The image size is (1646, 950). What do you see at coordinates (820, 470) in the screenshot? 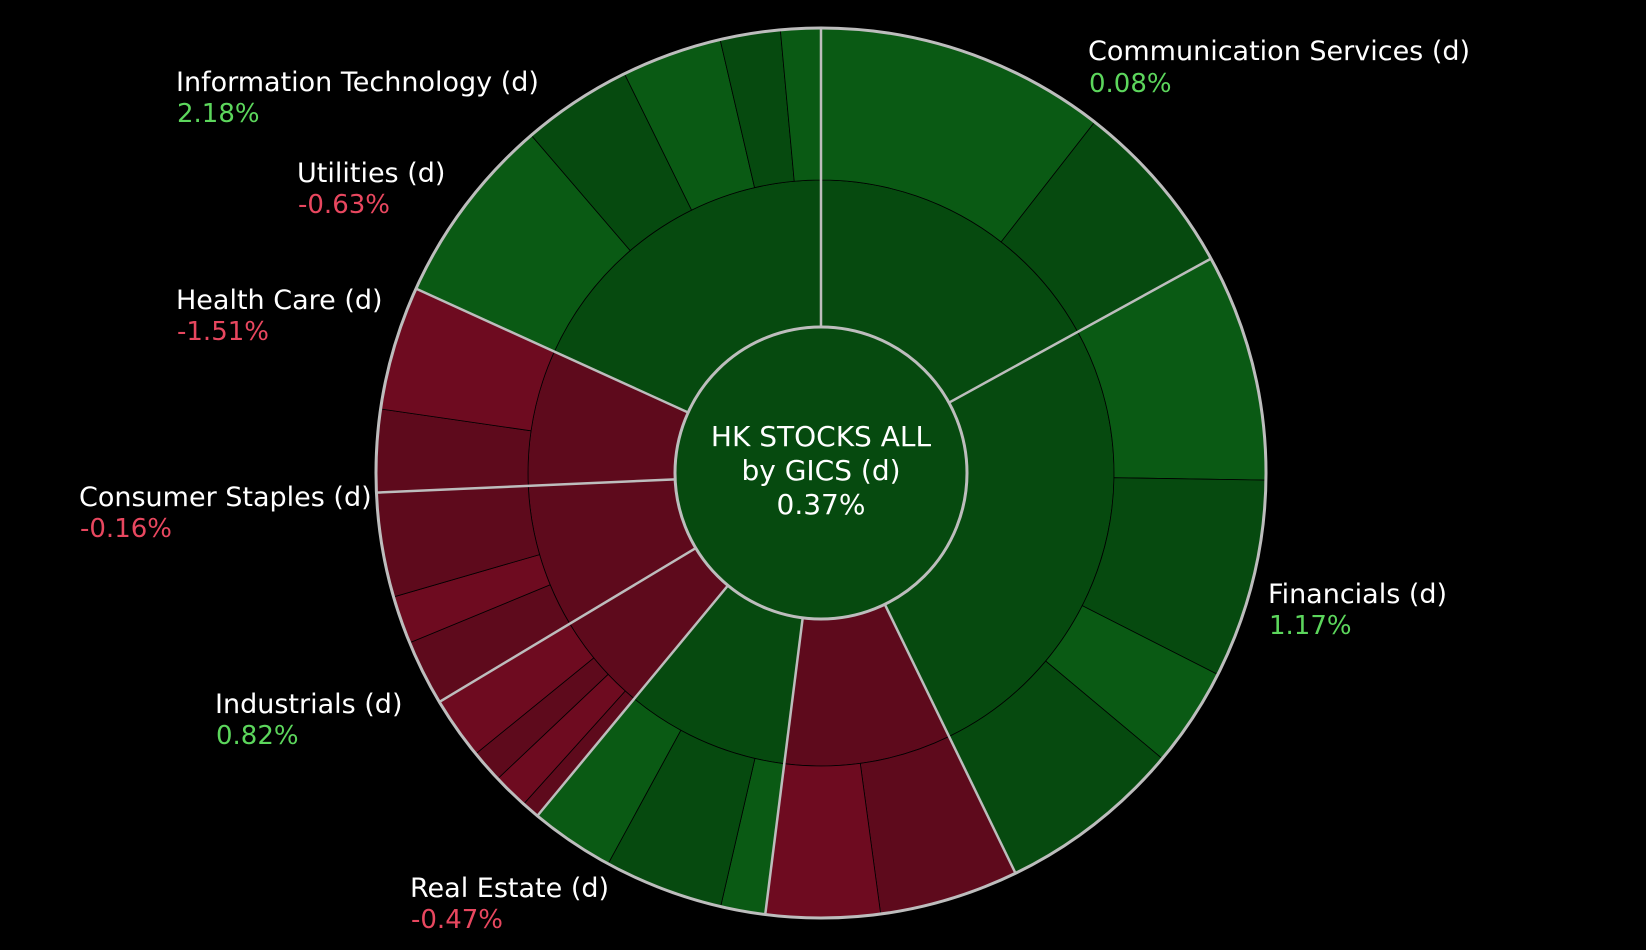
I see `center-title-line2: by GICS (d)` at bounding box center [820, 470].